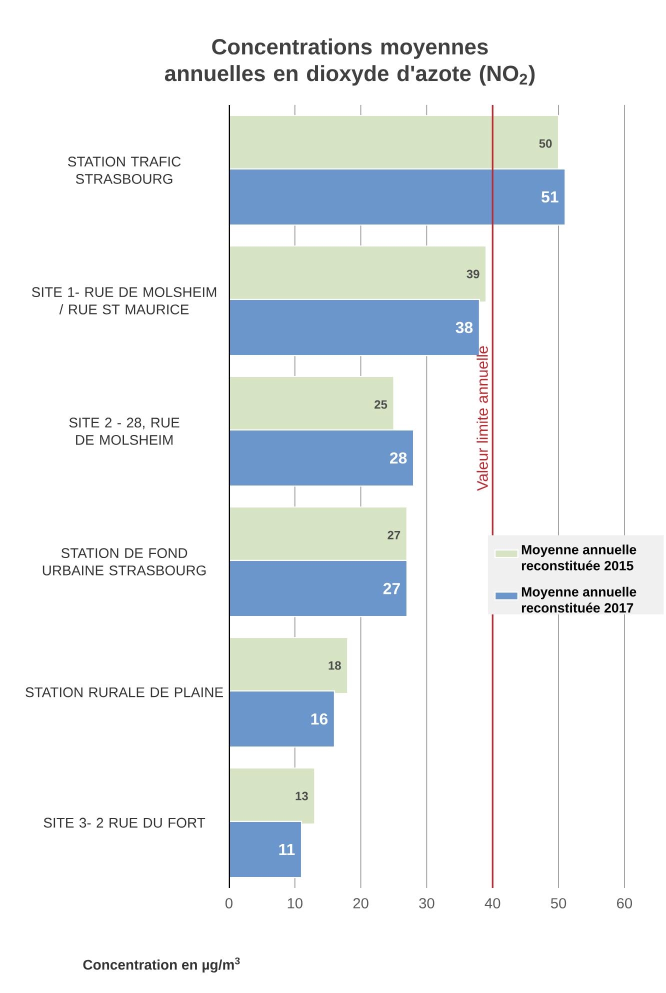 This screenshot has width=666, height=993. I want to click on data-label: 38, so click(464, 328).